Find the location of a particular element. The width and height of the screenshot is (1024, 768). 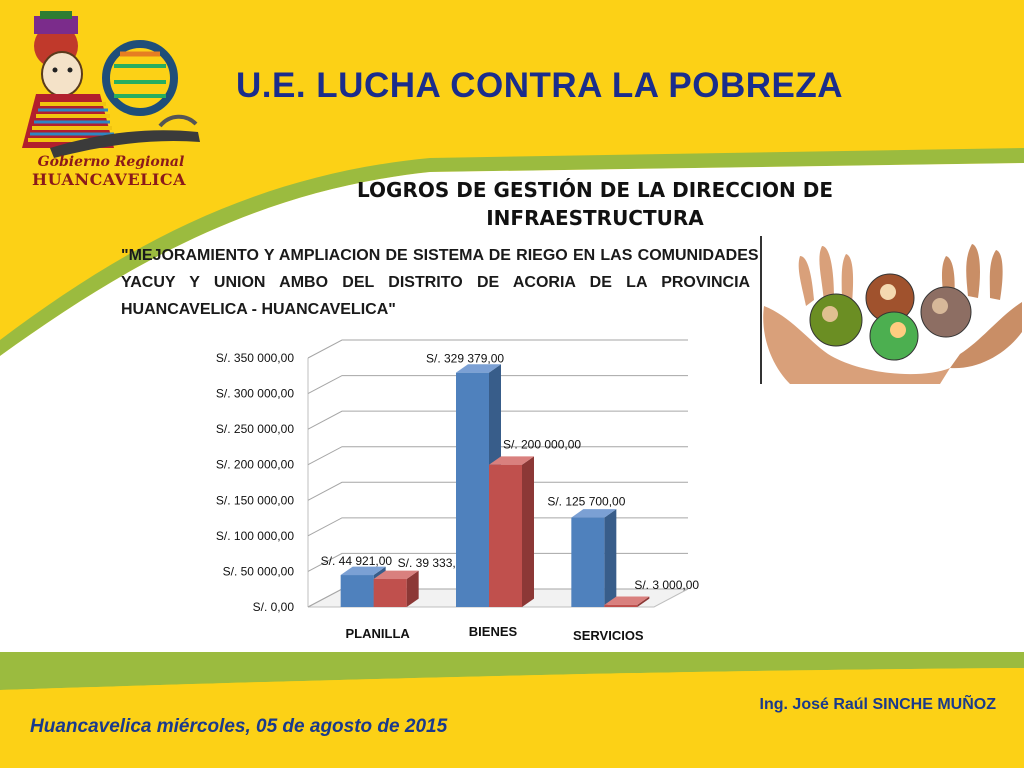

y-tick-label: S/. 150 000,00 is located at coordinates (255, 500).